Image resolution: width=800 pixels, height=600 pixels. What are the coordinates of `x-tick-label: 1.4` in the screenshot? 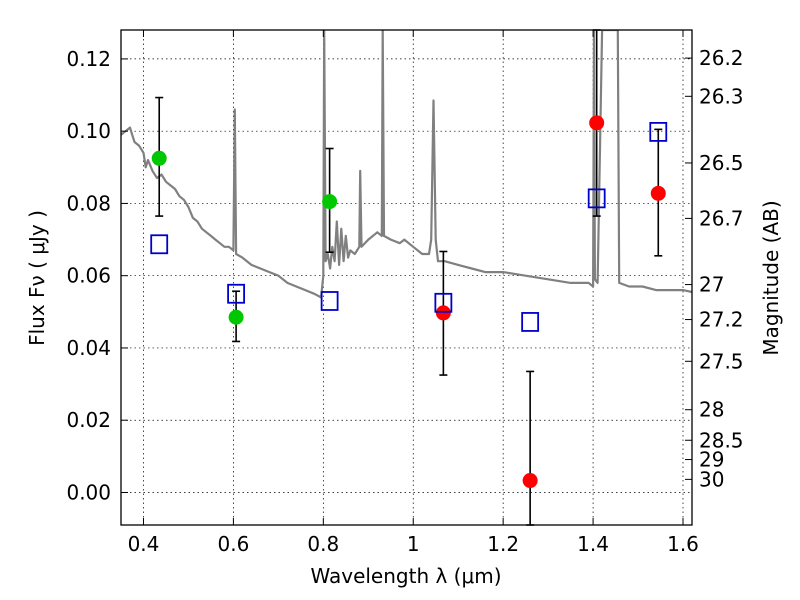 It's located at (593, 544).